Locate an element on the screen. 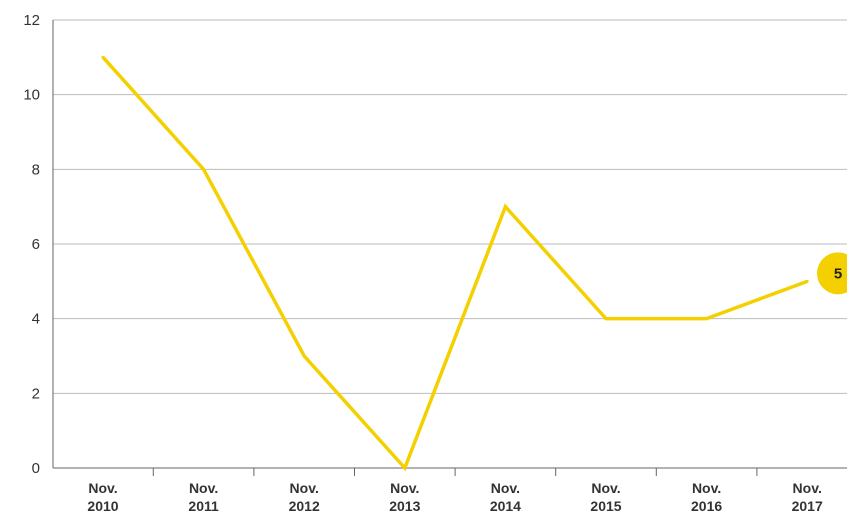 The image size is (847, 517). y-tick-label: 8 is located at coordinates (36, 169).